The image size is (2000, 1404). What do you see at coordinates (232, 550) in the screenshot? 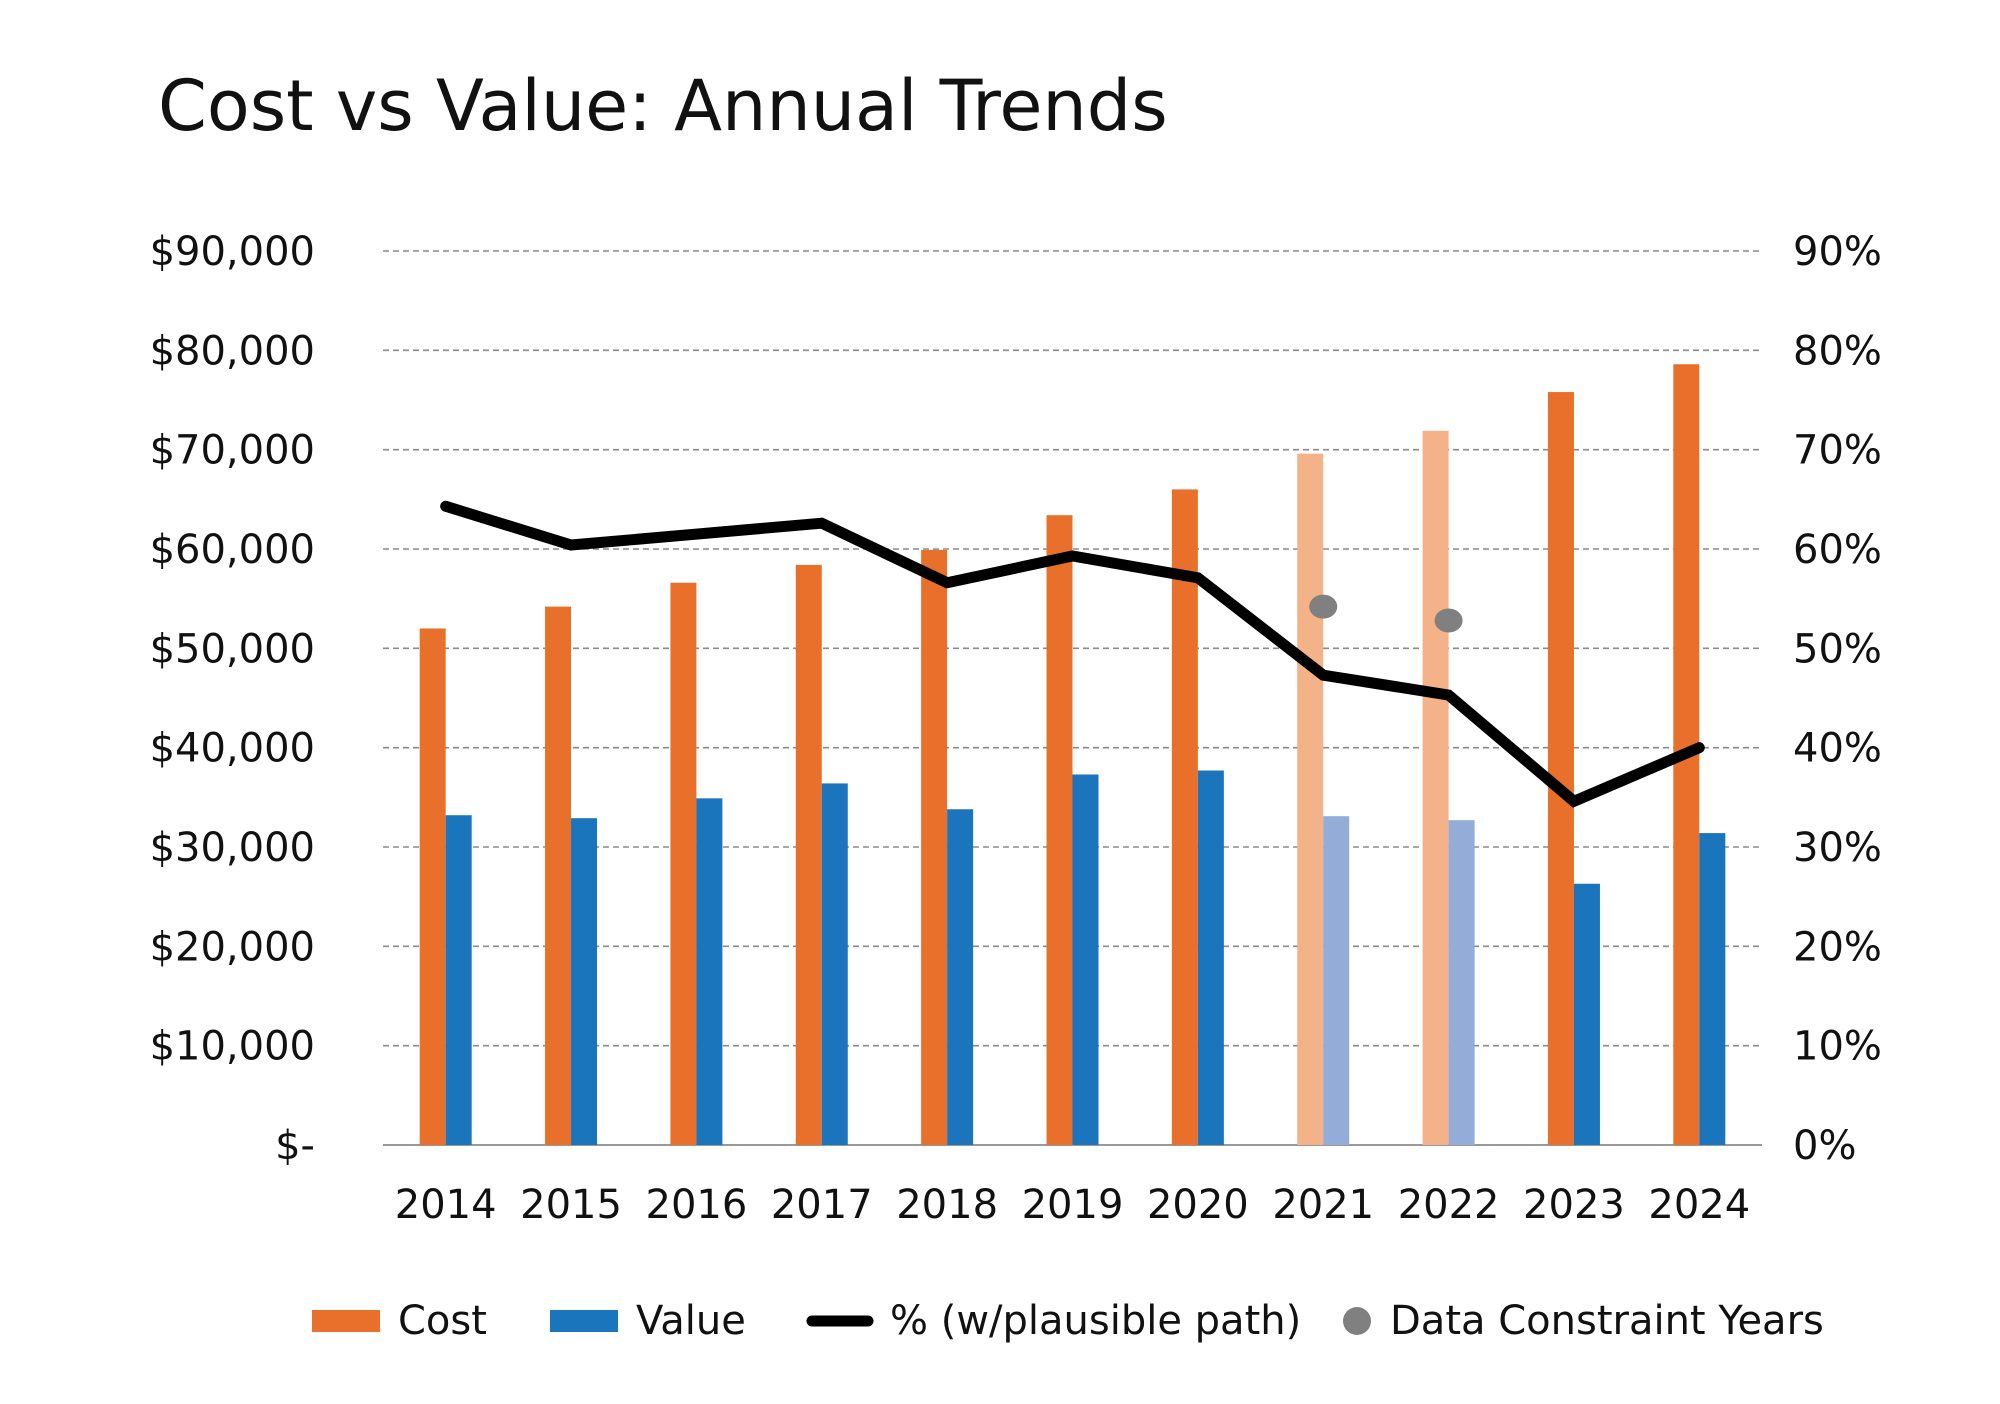
I see `left-axis-tick-label: $60,000` at bounding box center [232, 550].